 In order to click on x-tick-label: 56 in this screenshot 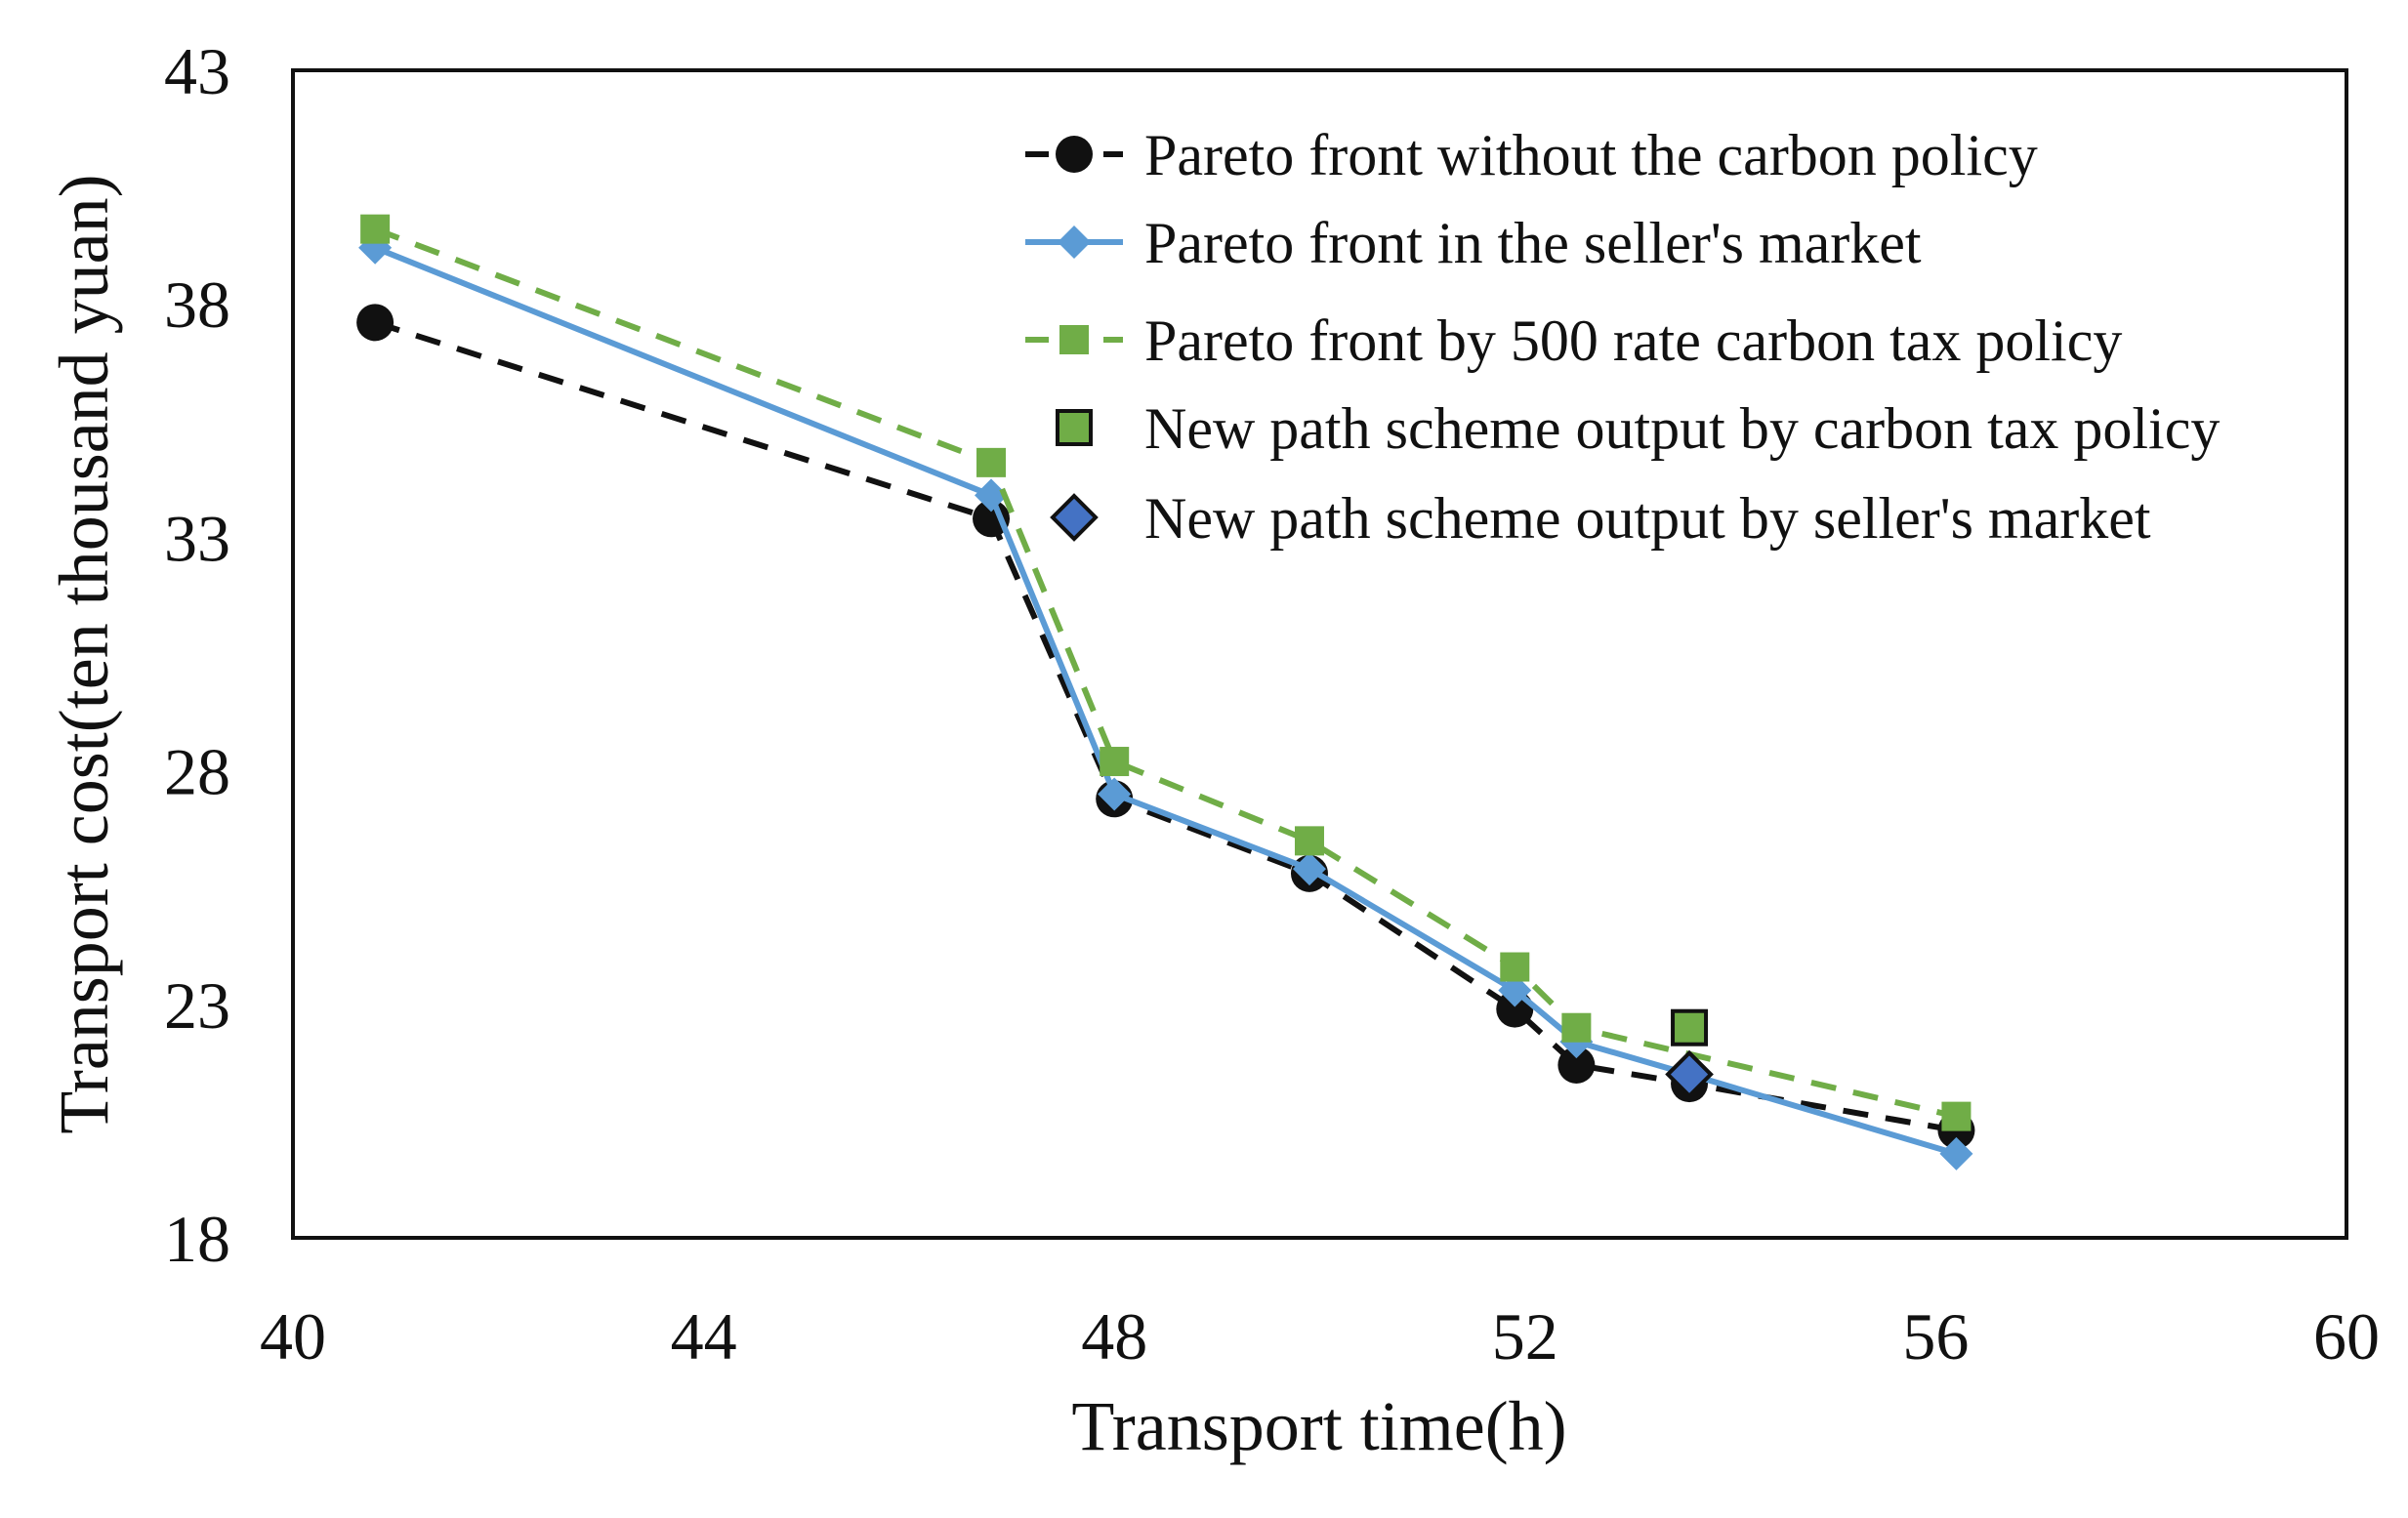, I will do `click(1935, 1336)`.